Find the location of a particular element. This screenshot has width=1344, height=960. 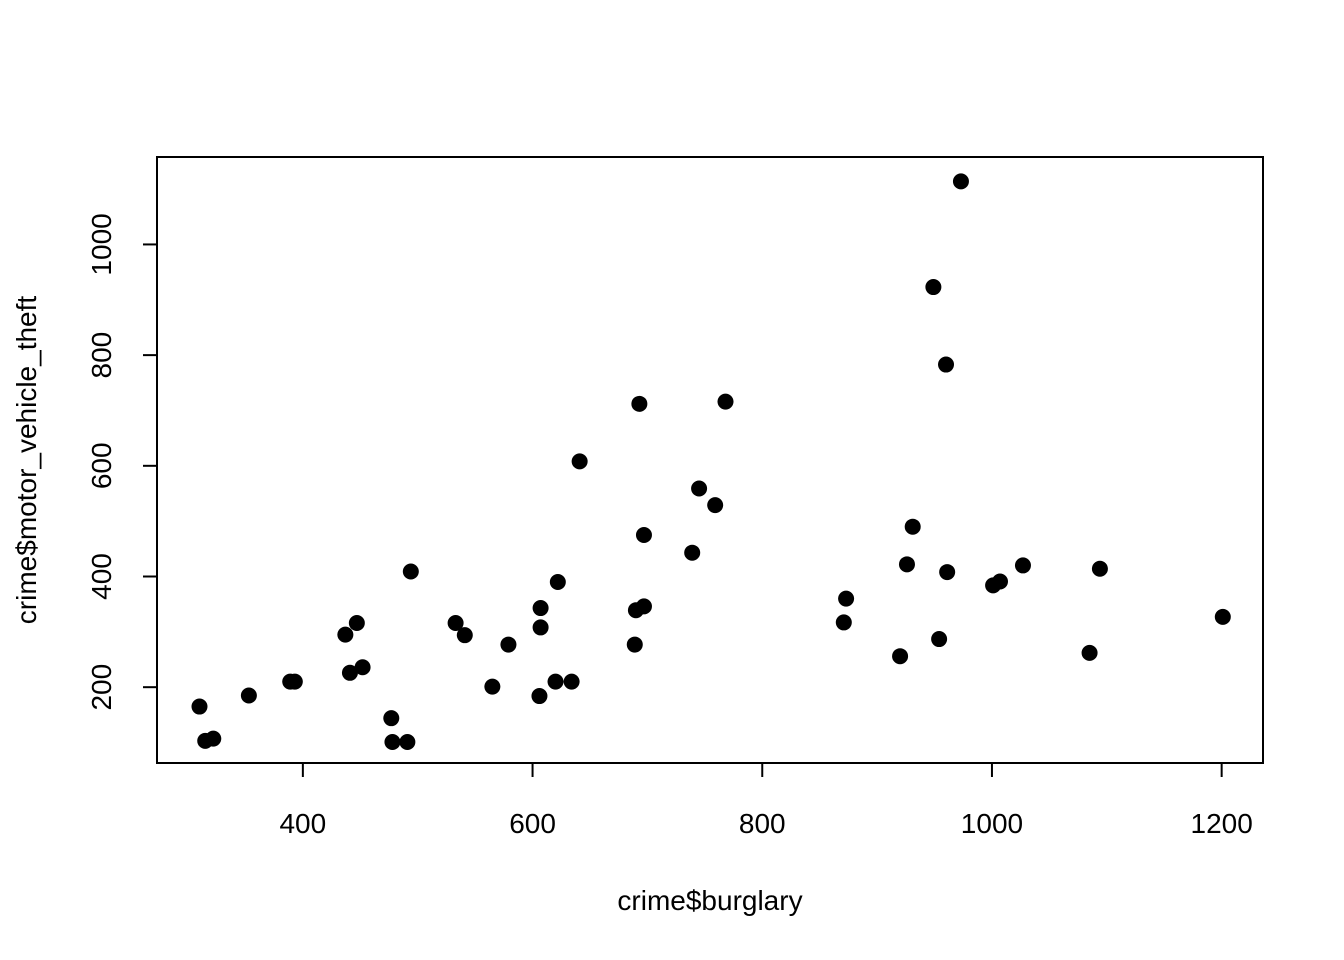

y-tick-label: 600 is located at coordinates (101, 465).